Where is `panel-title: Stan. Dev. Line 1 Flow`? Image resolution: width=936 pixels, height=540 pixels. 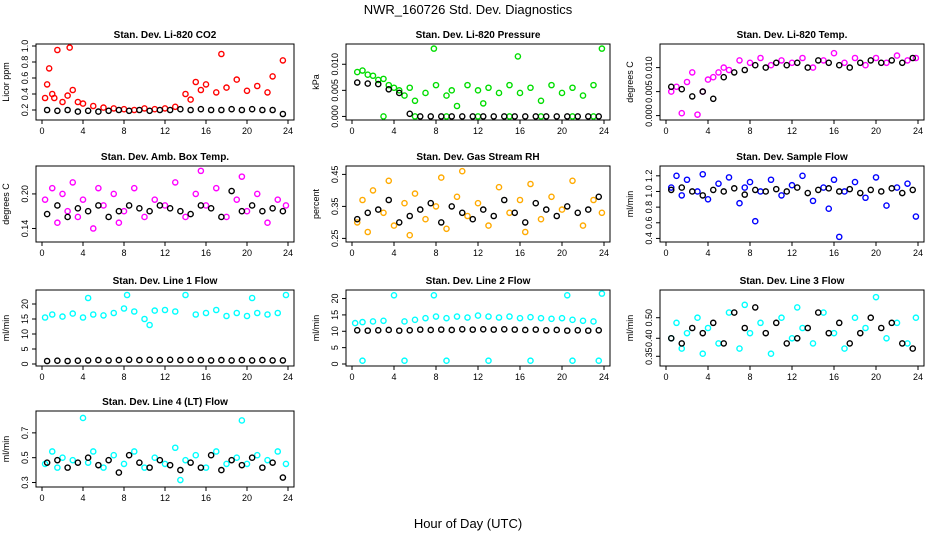
panel-title: Stan. Dev. Line 1 Flow is located at coordinates (165, 281).